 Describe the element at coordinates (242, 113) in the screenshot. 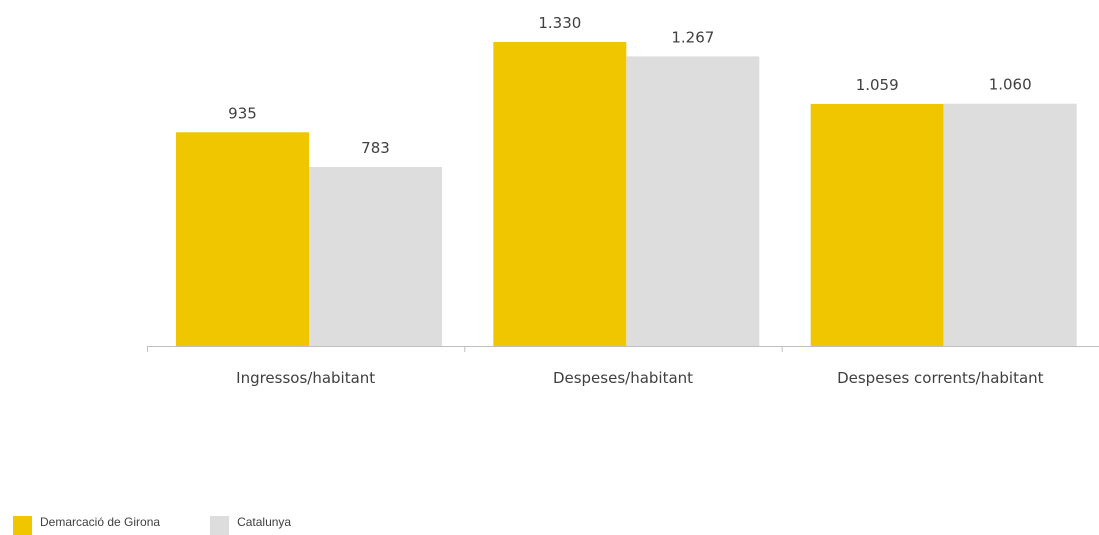

I see `data-label-girona-0: 935` at that location.